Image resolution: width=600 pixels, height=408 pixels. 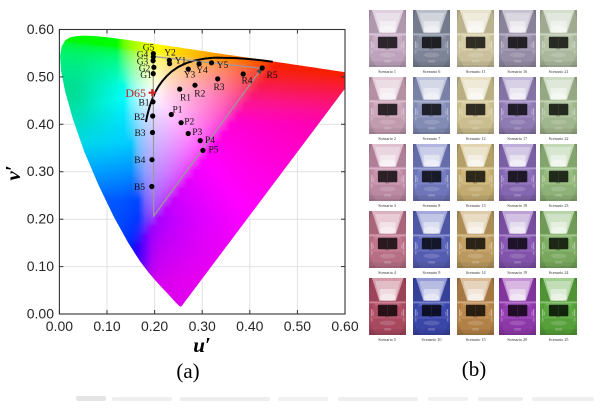 I want to click on svg-text: P4, so click(x=210, y=141).